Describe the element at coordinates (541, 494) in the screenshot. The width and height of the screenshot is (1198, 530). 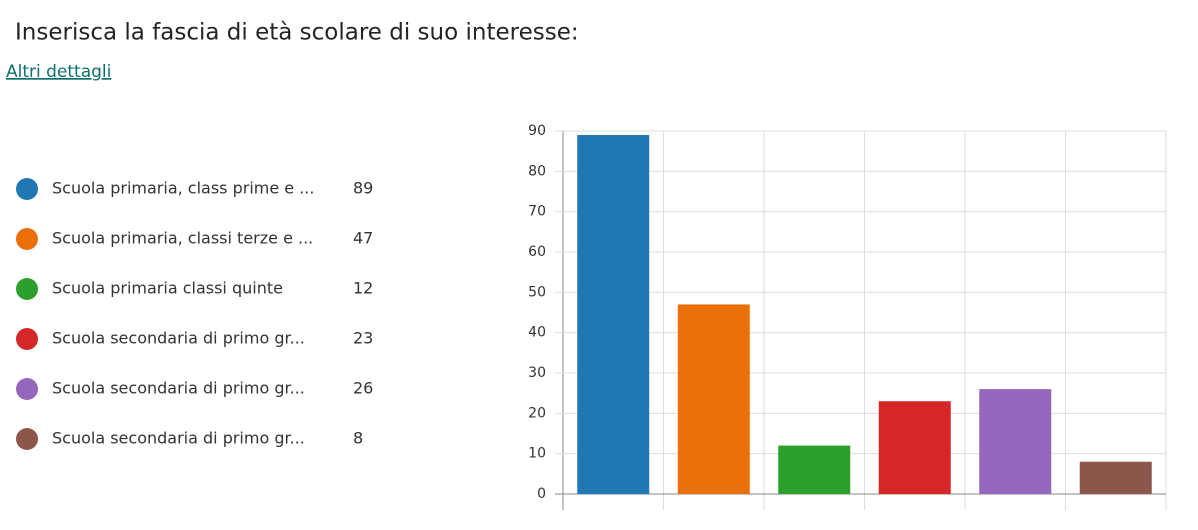
I see `y-tick-label: 0` at that location.